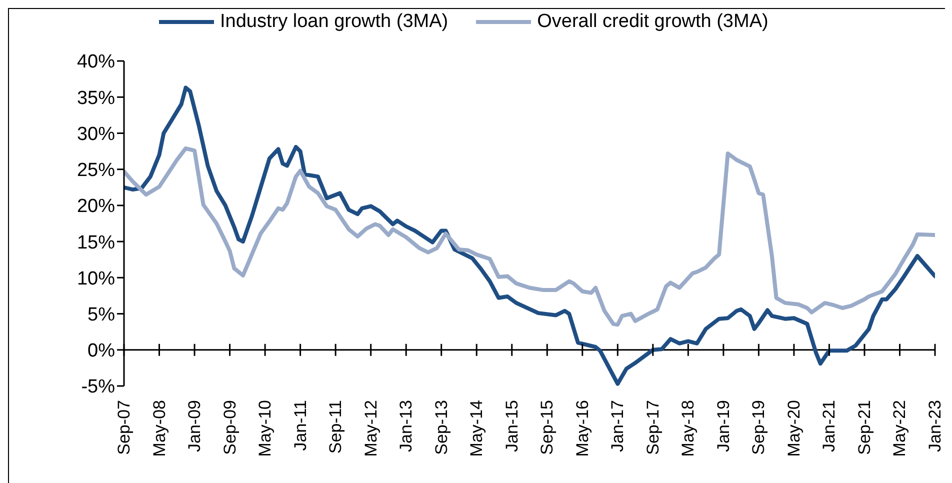 The image size is (952, 483). What do you see at coordinates (864, 427) in the screenshot?
I see `x-tick-label: Sep-21` at bounding box center [864, 427].